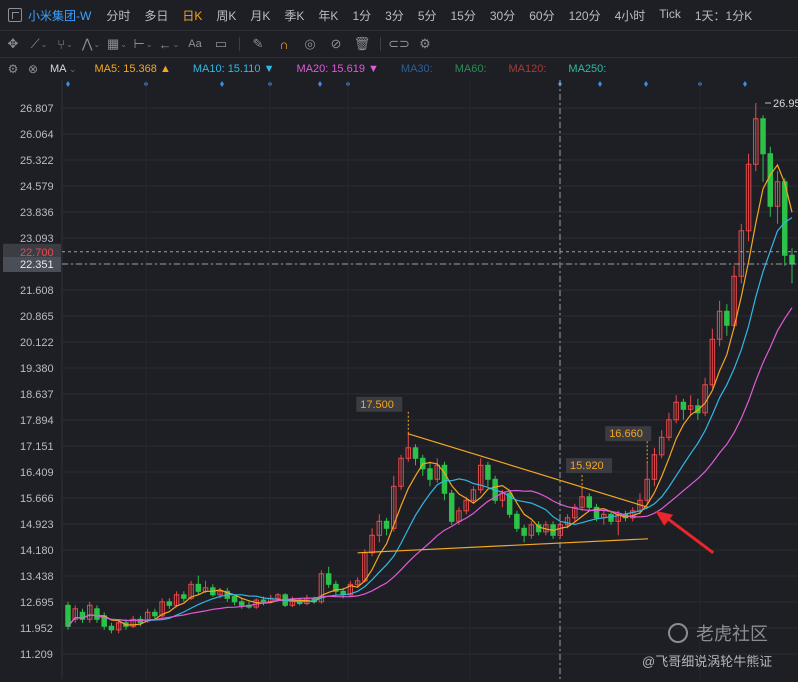  What do you see at coordinates (65, 44) in the screenshot?
I see `fork-tool-icon: ⑂ ⌄` at bounding box center [65, 44].